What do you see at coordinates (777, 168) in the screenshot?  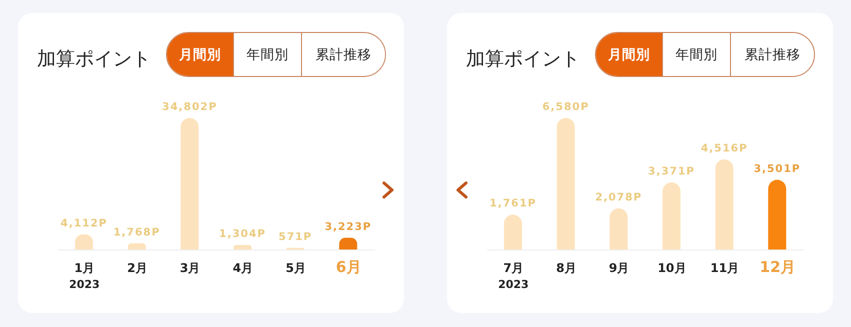 I see `data-label: 3,501P` at bounding box center [777, 168].